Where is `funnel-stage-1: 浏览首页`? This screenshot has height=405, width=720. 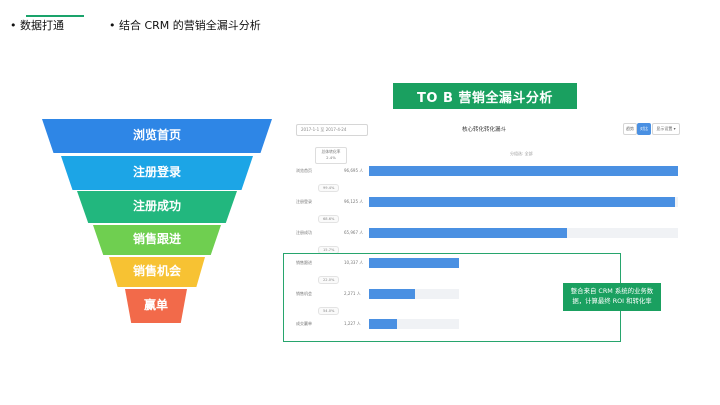
funnel-stage-1: 浏览首页 is located at coordinates (157, 136).